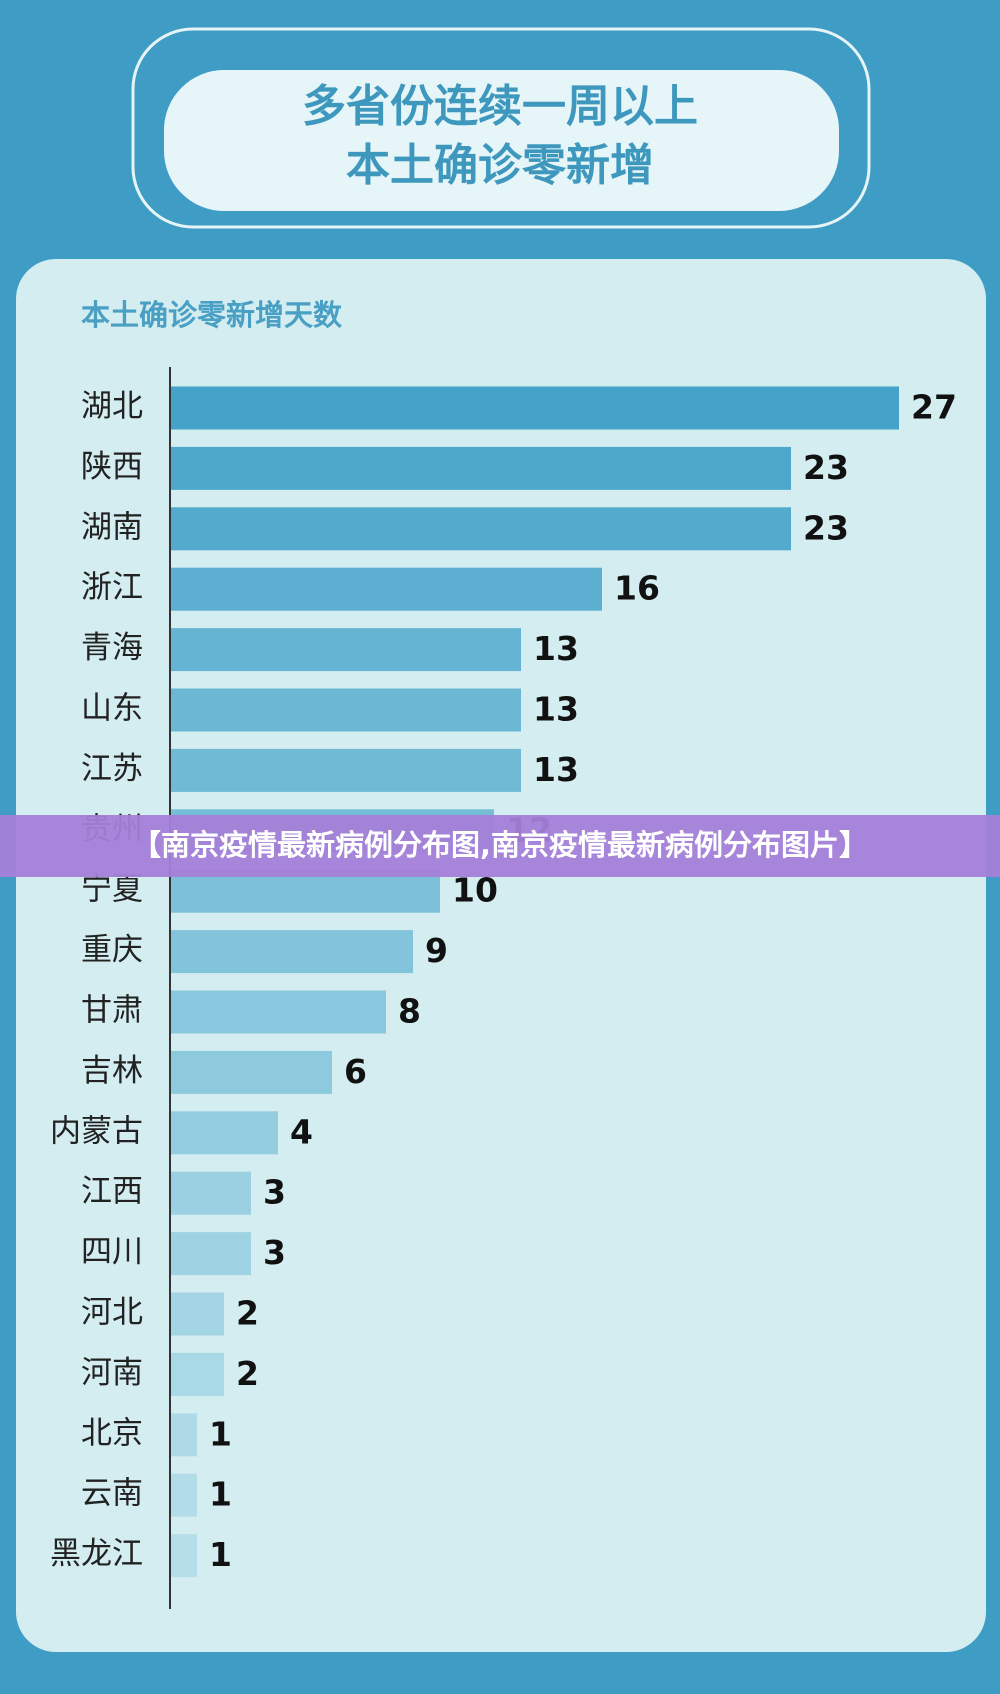 This screenshot has width=1000, height=1694. Describe the element at coordinates (112, 527) in the screenshot. I see `category-label: 湖南` at that location.